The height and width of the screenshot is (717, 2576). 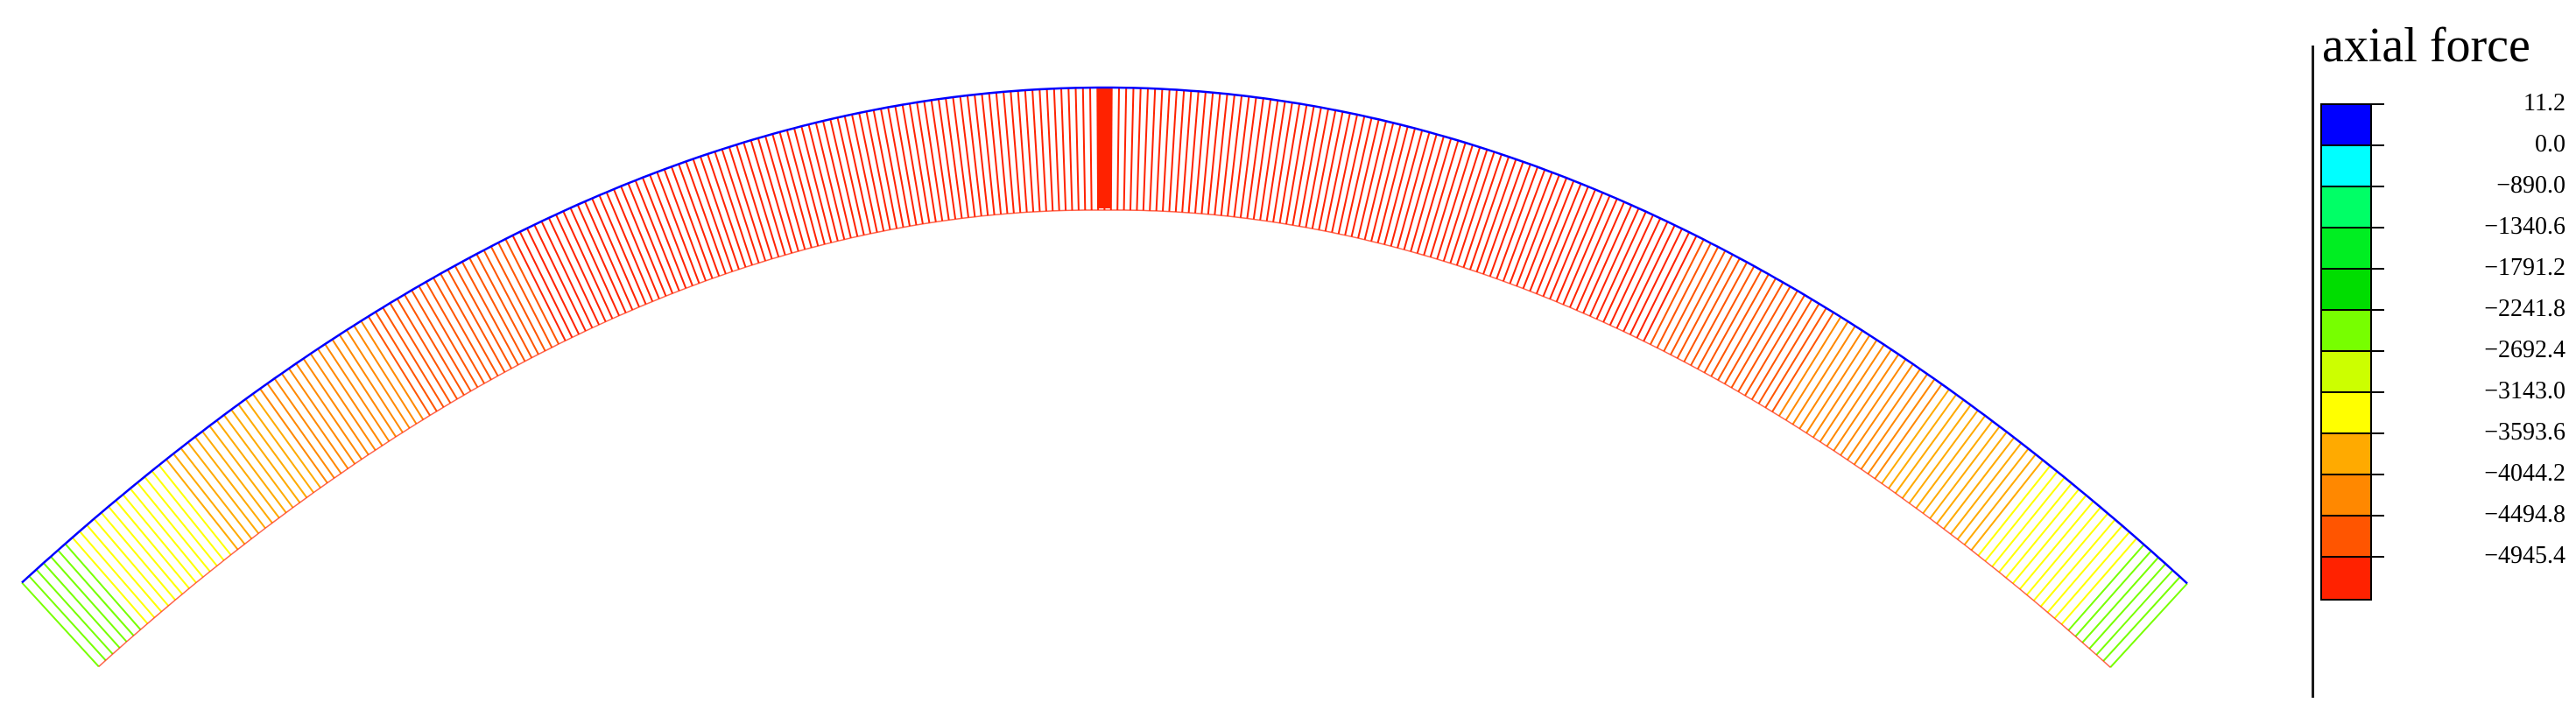 What do you see at coordinates (2544, 102) in the screenshot?
I see `legend-label: 11.2` at bounding box center [2544, 102].